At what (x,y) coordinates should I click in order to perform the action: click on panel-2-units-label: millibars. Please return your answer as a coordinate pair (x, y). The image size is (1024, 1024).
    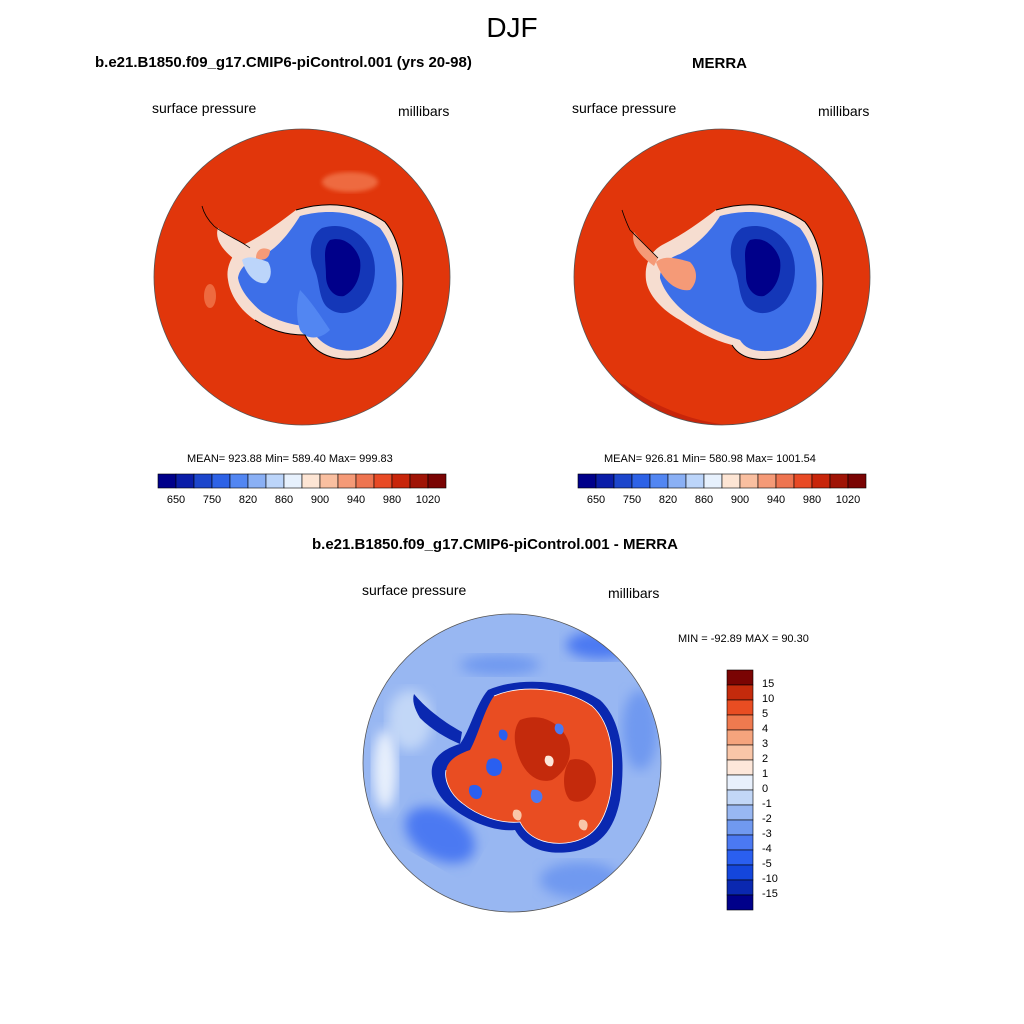
    Looking at the image, I should click on (844, 111).